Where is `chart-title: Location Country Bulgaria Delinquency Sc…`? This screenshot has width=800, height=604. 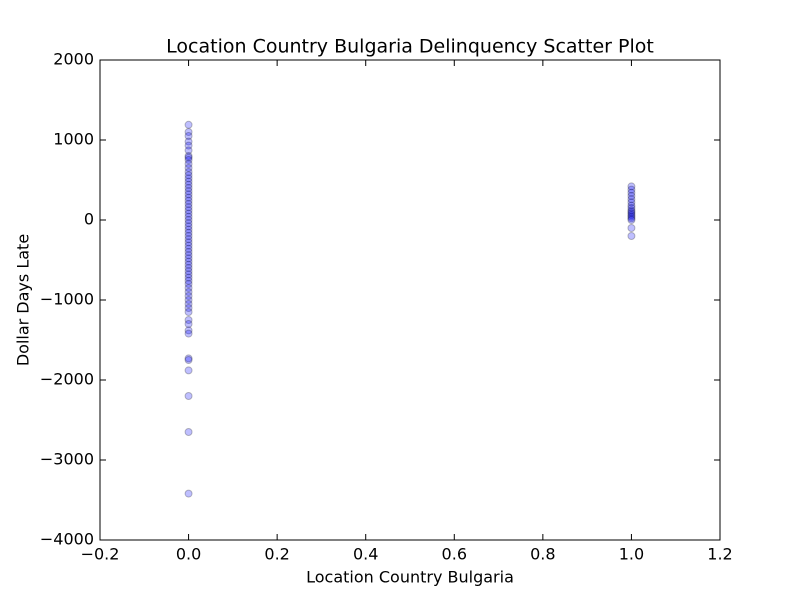 chart-title: Location Country Bulgaria Delinquency Sc… is located at coordinates (410, 47).